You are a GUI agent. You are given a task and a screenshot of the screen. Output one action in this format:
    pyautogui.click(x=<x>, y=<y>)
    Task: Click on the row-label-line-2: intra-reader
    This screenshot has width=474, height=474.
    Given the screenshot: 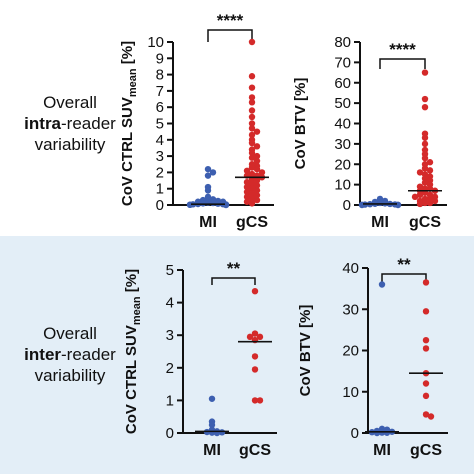 What is the action you would take?
    pyautogui.click(x=70, y=123)
    